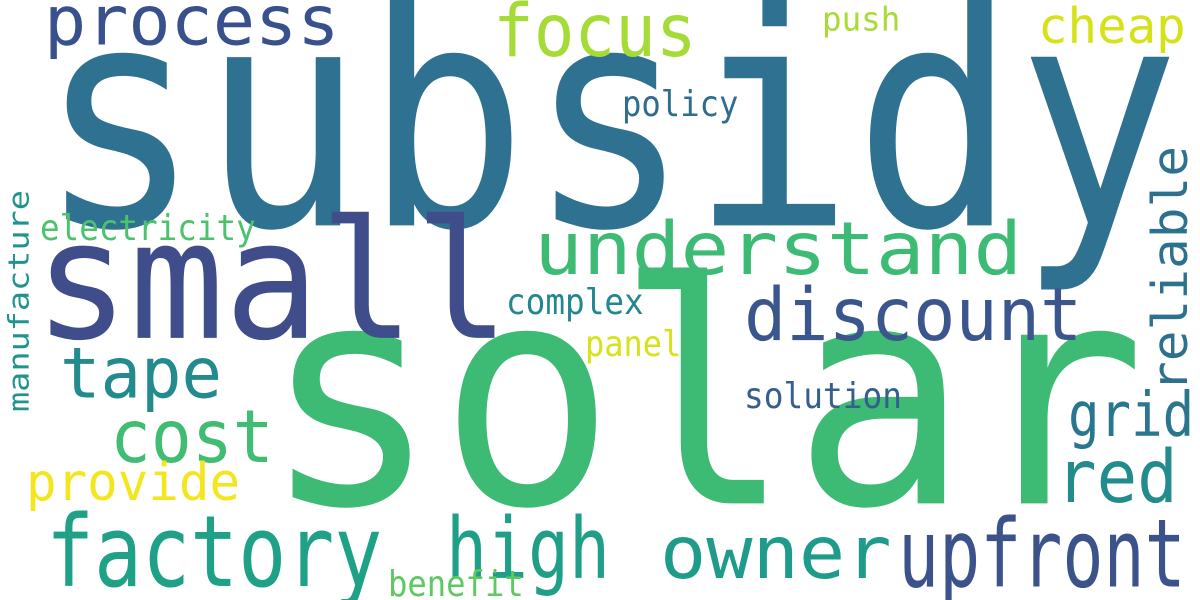 The width and height of the screenshot is (1200, 600). Describe the element at coordinates (192, 438) in the screenshot. I see `word-cost: cost` at that location.